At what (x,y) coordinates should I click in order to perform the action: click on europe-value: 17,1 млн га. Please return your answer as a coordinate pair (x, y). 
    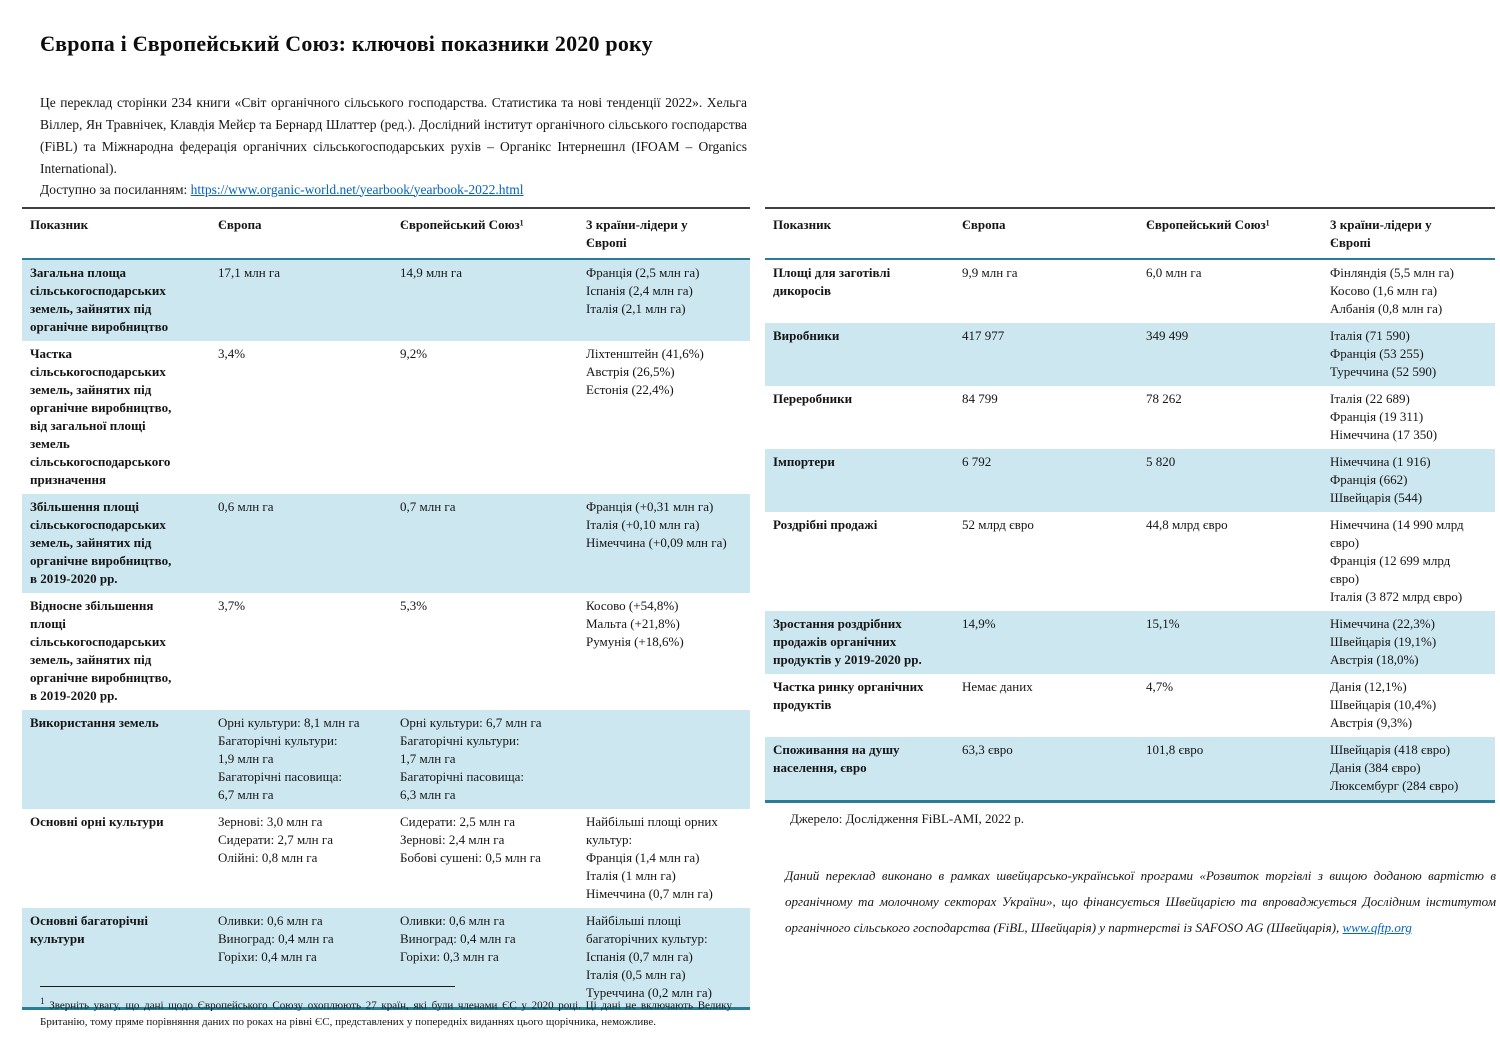
    Looking at the image, I should click on (249, 272).